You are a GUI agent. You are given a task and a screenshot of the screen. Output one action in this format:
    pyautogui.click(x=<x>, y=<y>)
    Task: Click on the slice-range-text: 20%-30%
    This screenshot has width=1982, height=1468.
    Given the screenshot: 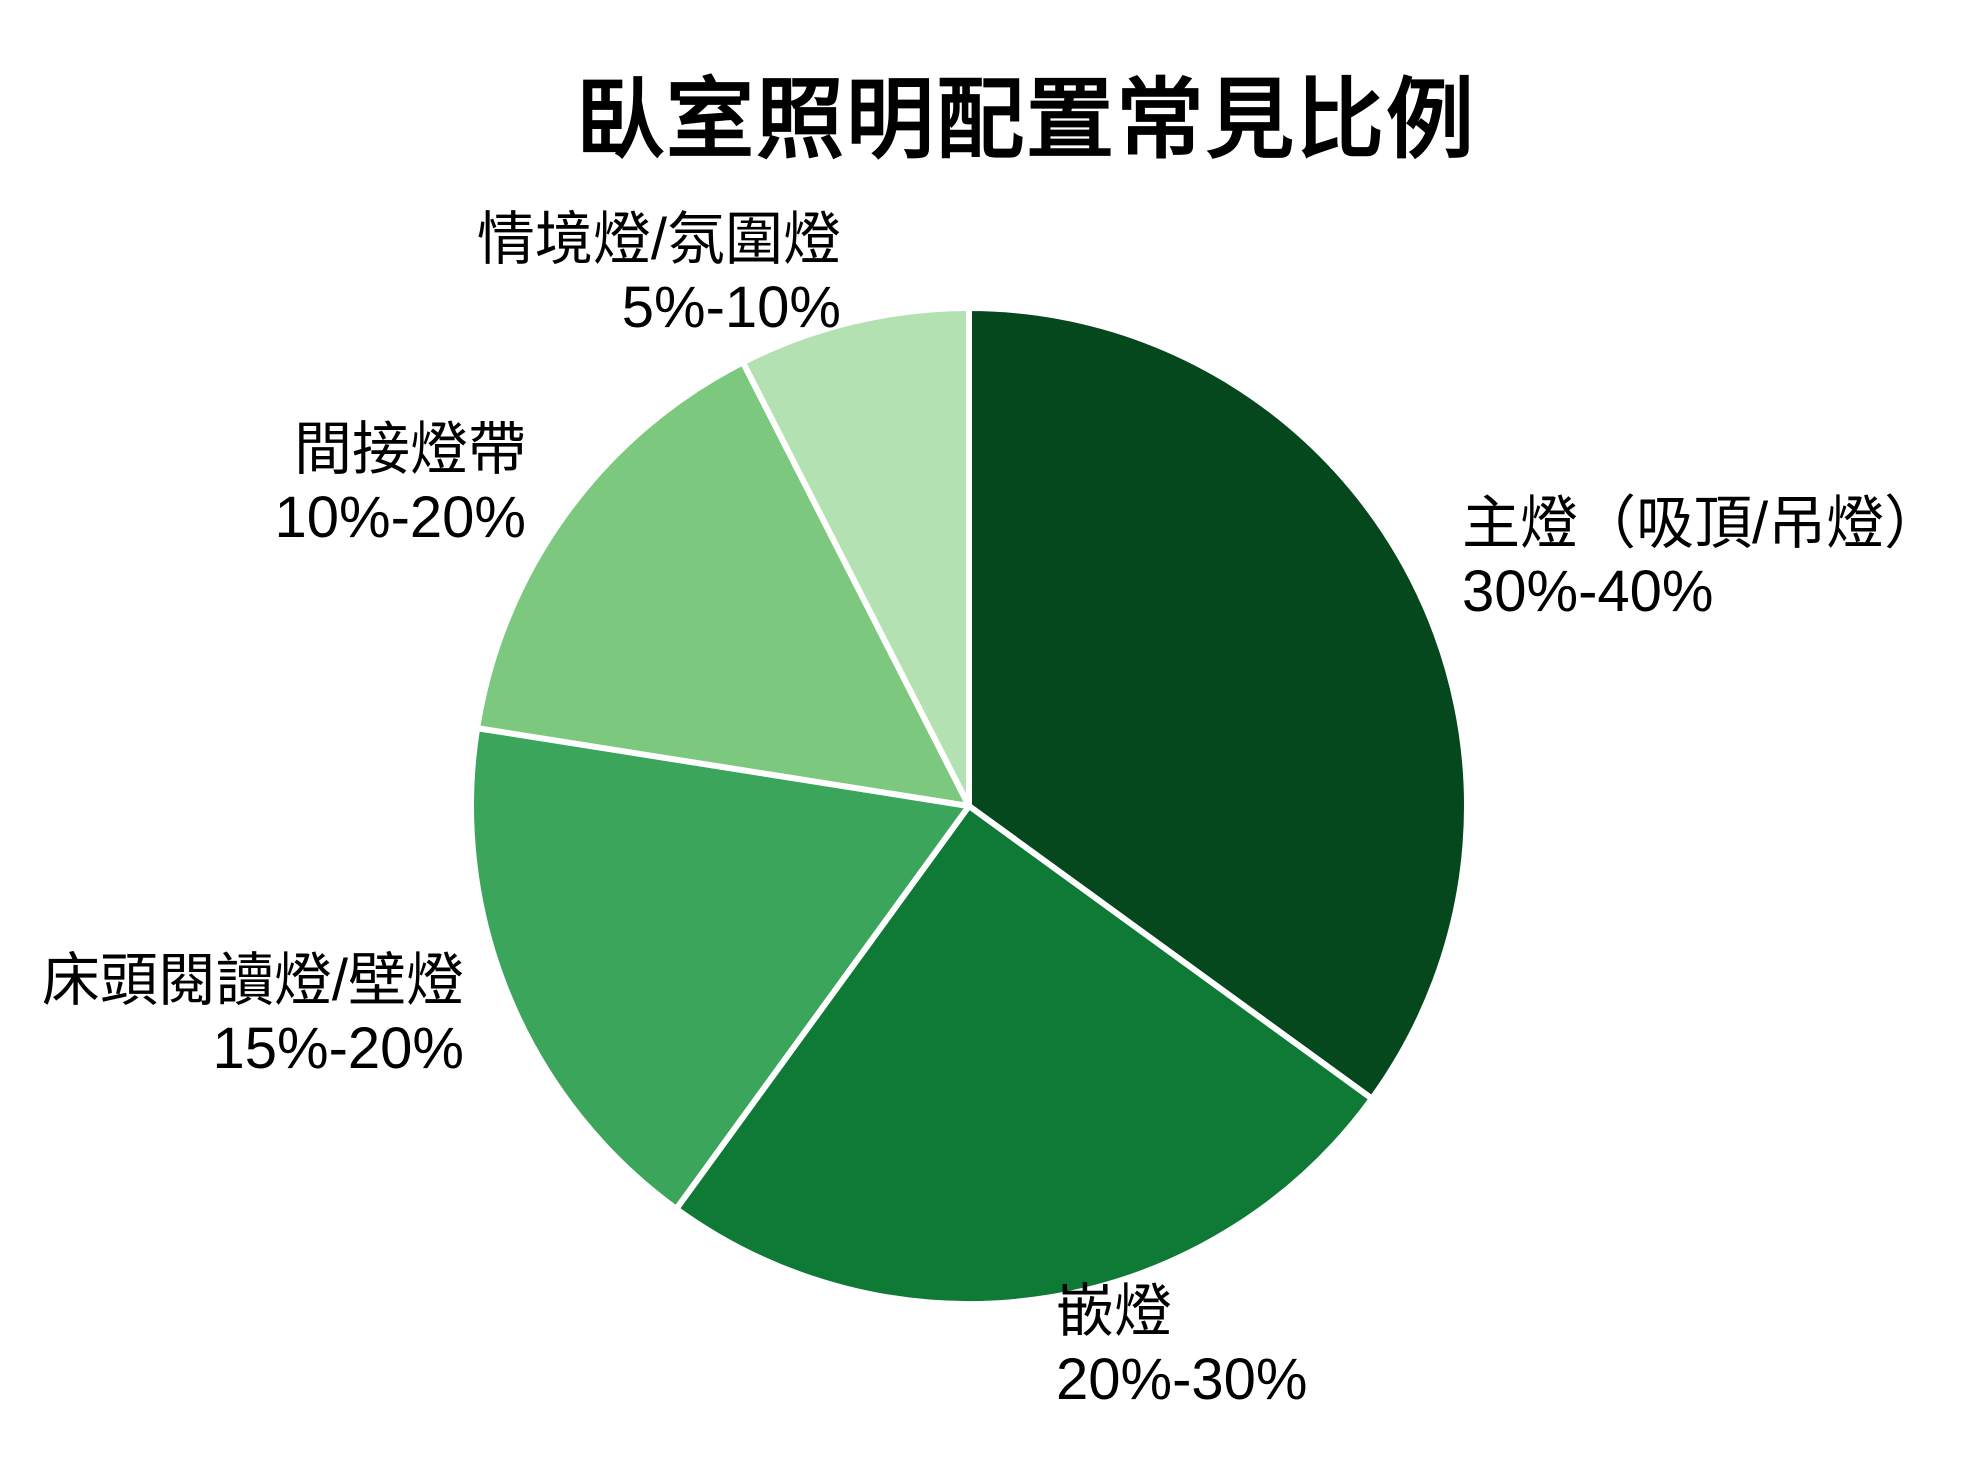 What is the action you would take?
    pyautogui.click(x=1182, y=1379)
    